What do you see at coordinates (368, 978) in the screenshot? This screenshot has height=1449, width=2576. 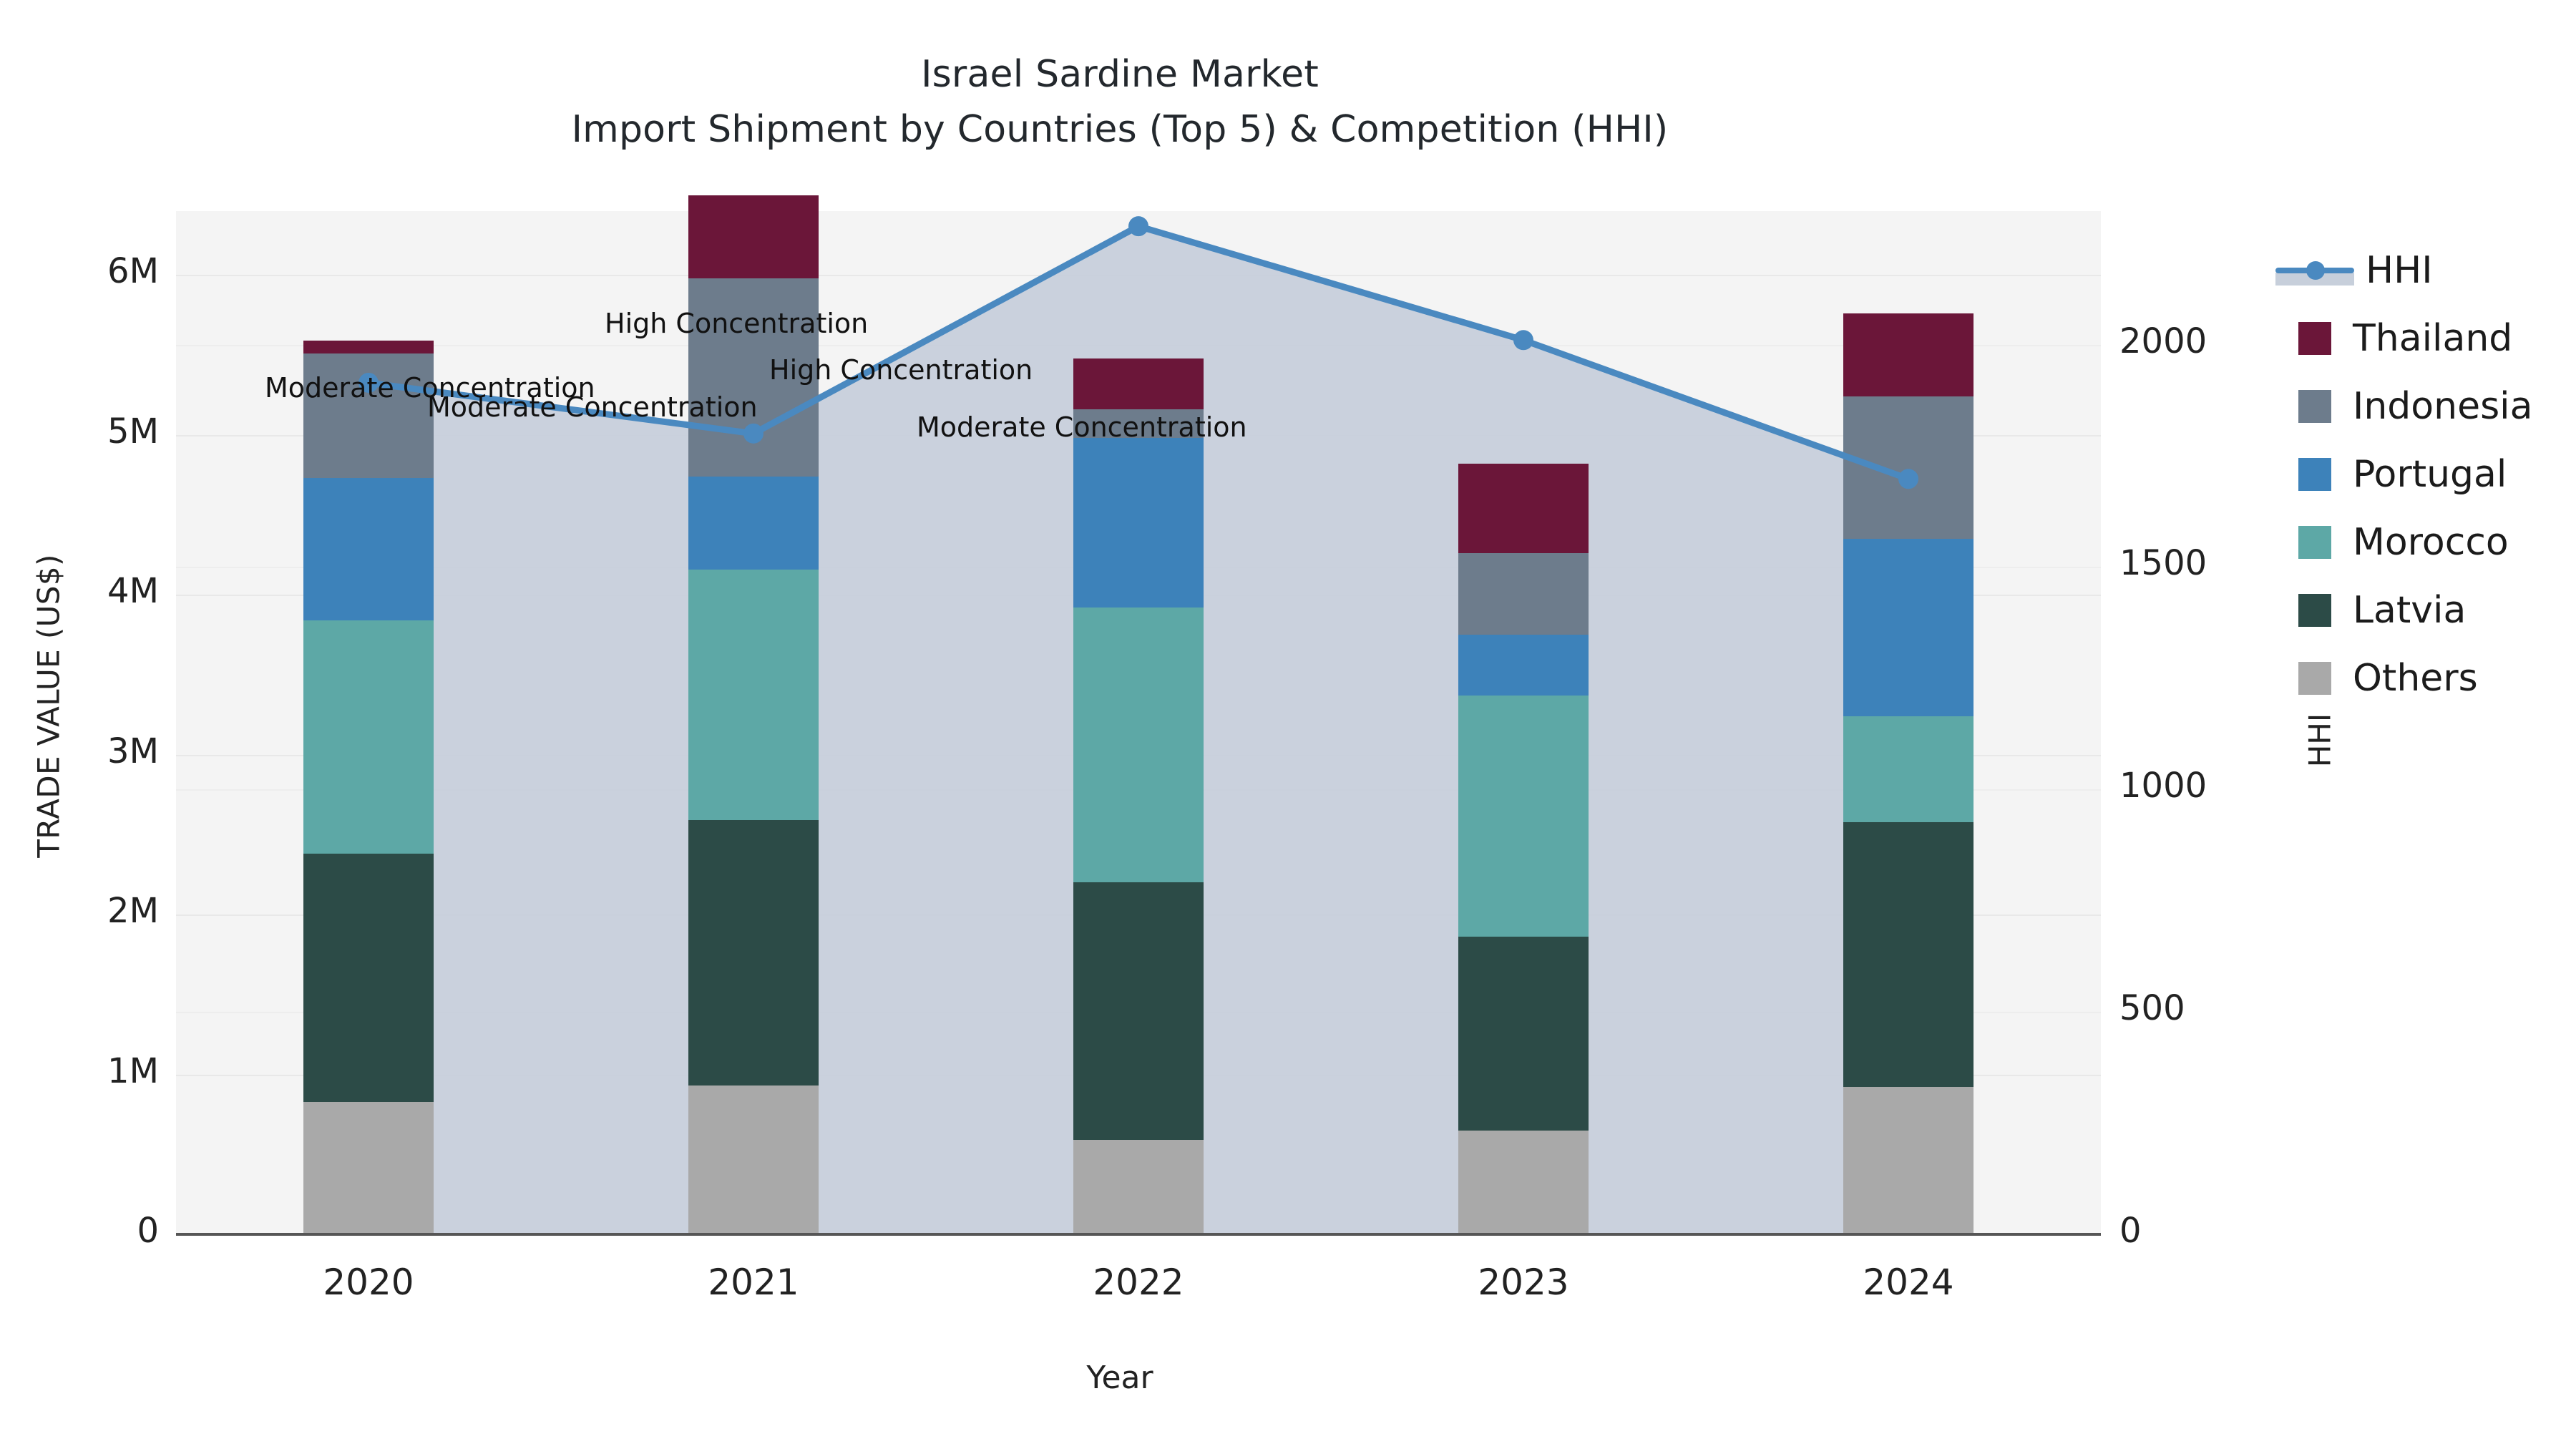 I see `bar-segment-latvia-2020` at bounding box center [368, 978].